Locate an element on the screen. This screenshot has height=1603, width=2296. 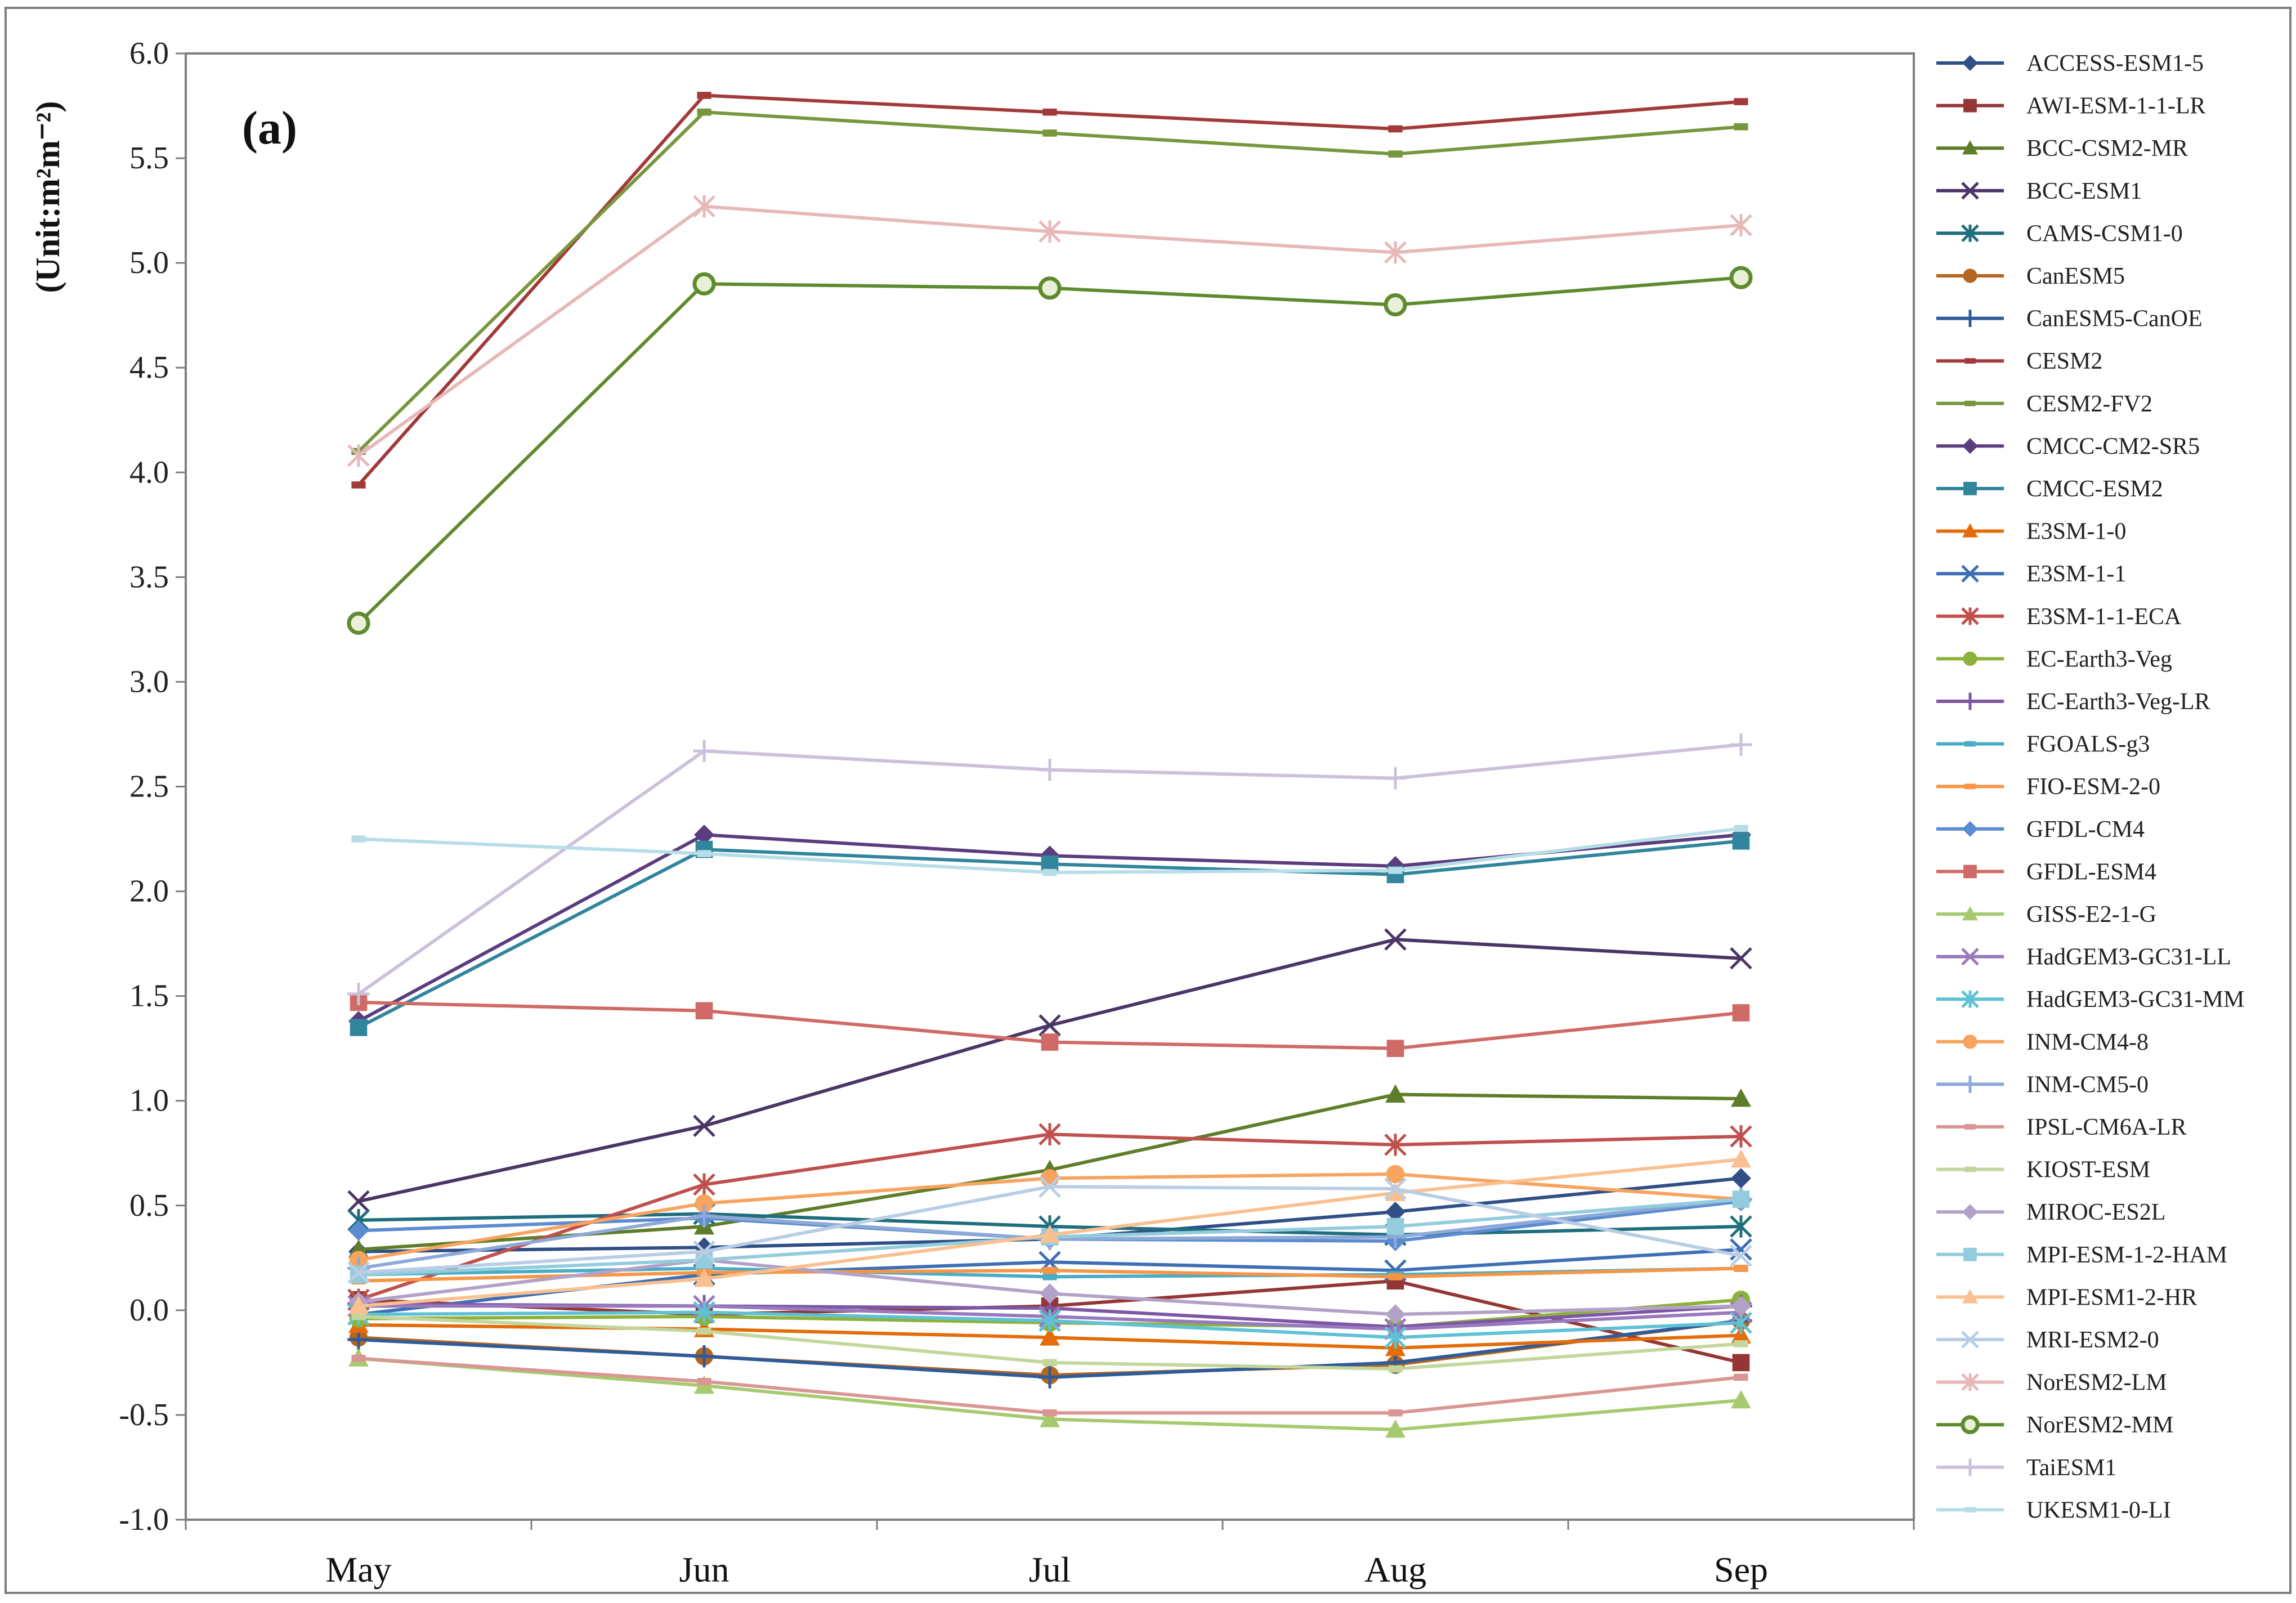
series-gfdl-esm4 is located at coordinates (1050, 1025).